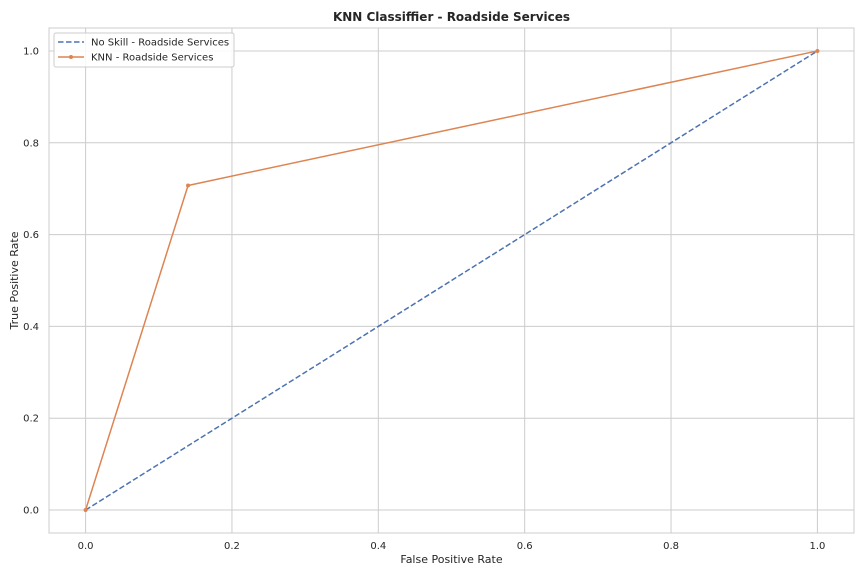 This screenshot has width=864, height=576. What do you see at coordinates (14, 280) in the screenshot?
I see `y-axis-label: True Positive Rate` at bounding box center [14, 280].